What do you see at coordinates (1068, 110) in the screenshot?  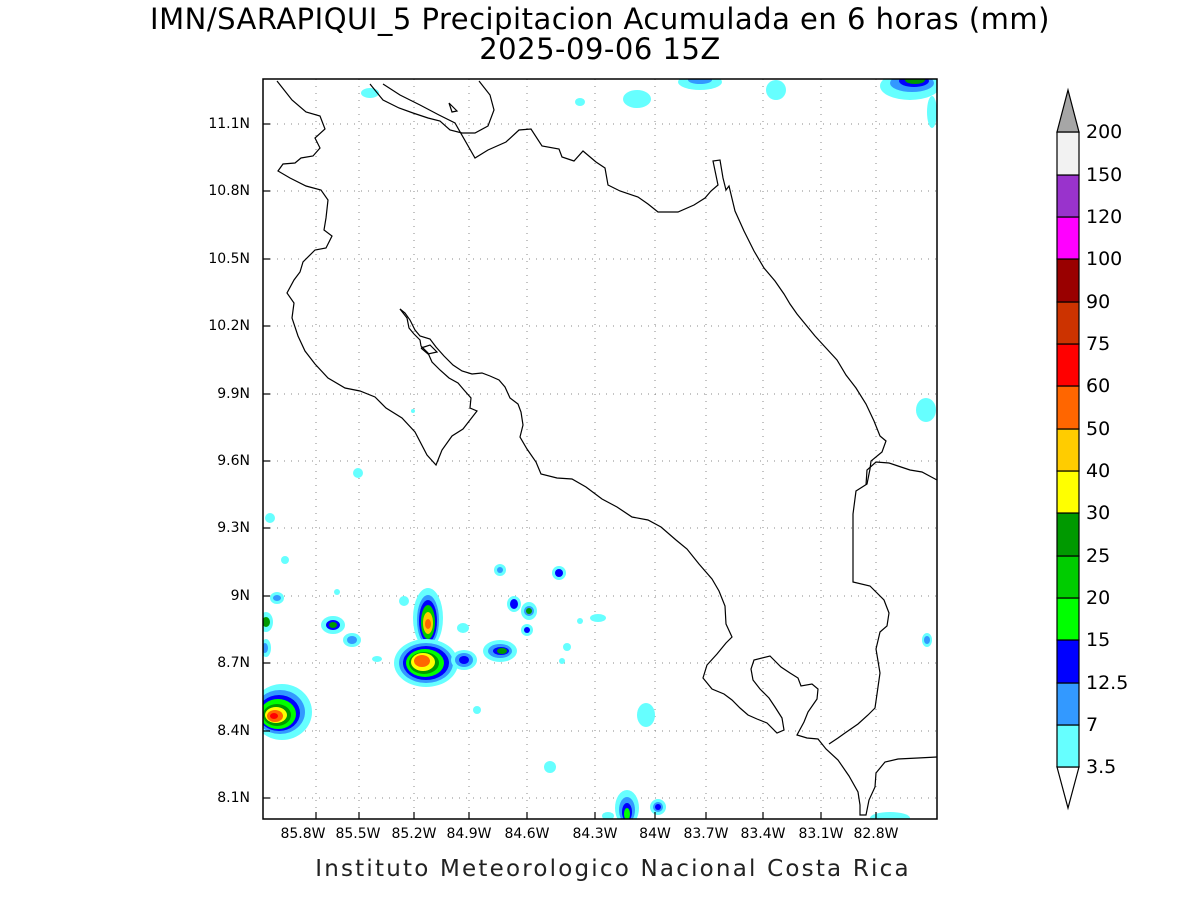 I see `colorbar-arrow-top` at bounding box center [1068, 110].